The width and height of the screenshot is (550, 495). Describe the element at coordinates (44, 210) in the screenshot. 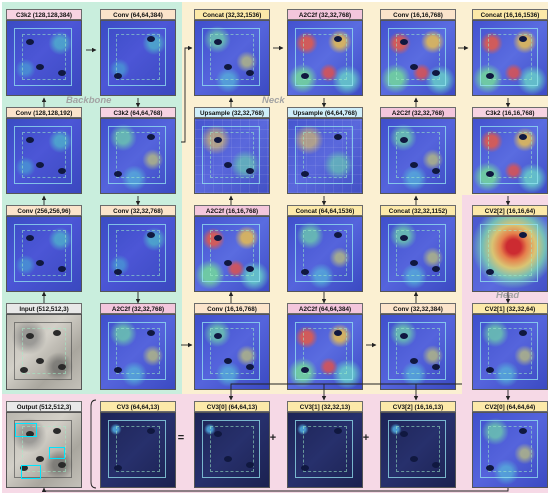

I see `panel-label-conv-256-96: Conv (256,256,96)` at that location.